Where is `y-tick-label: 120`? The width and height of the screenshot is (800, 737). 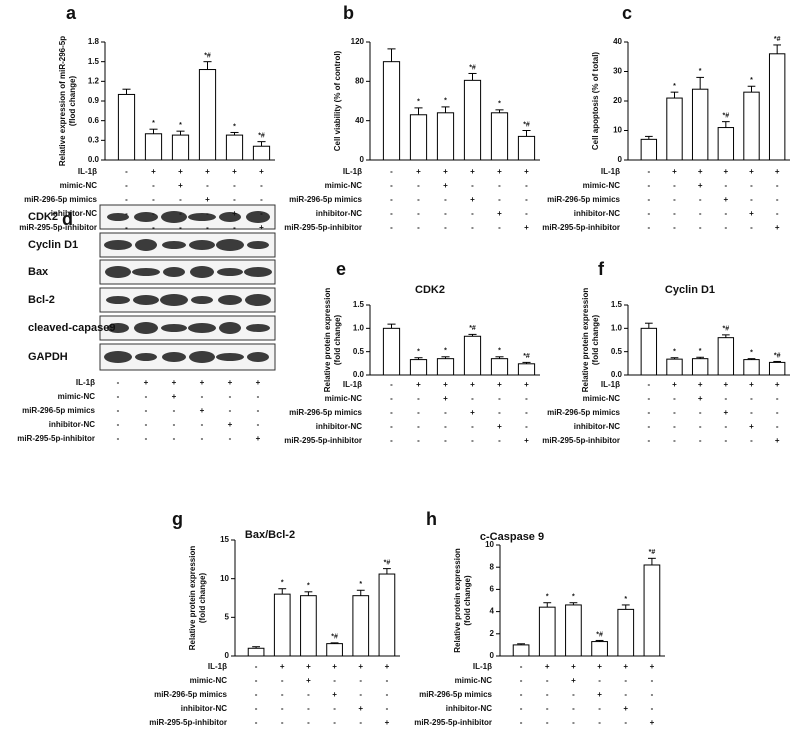 y-tick-label: 120 is located at coordinates (358, 41).